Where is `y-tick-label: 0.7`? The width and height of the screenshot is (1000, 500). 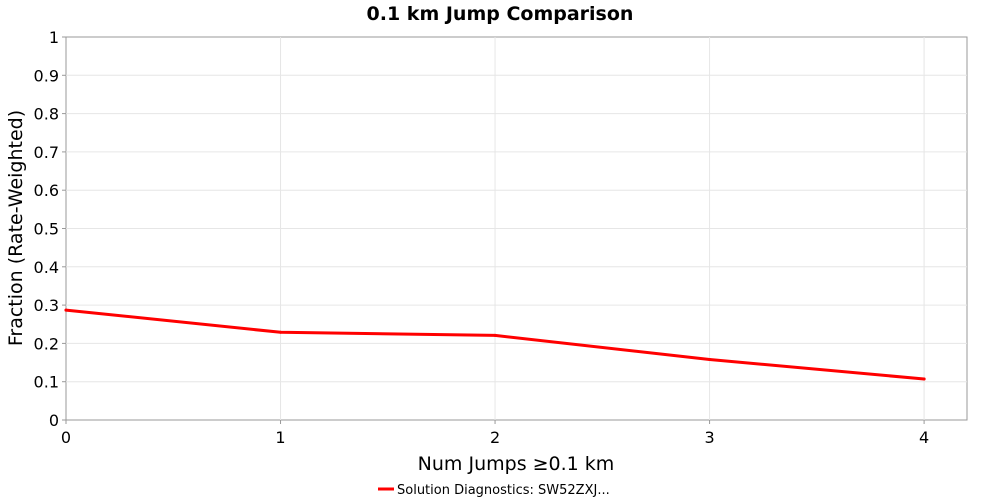 y-tick-label: 0.7 is located at coordinates (46, 152).